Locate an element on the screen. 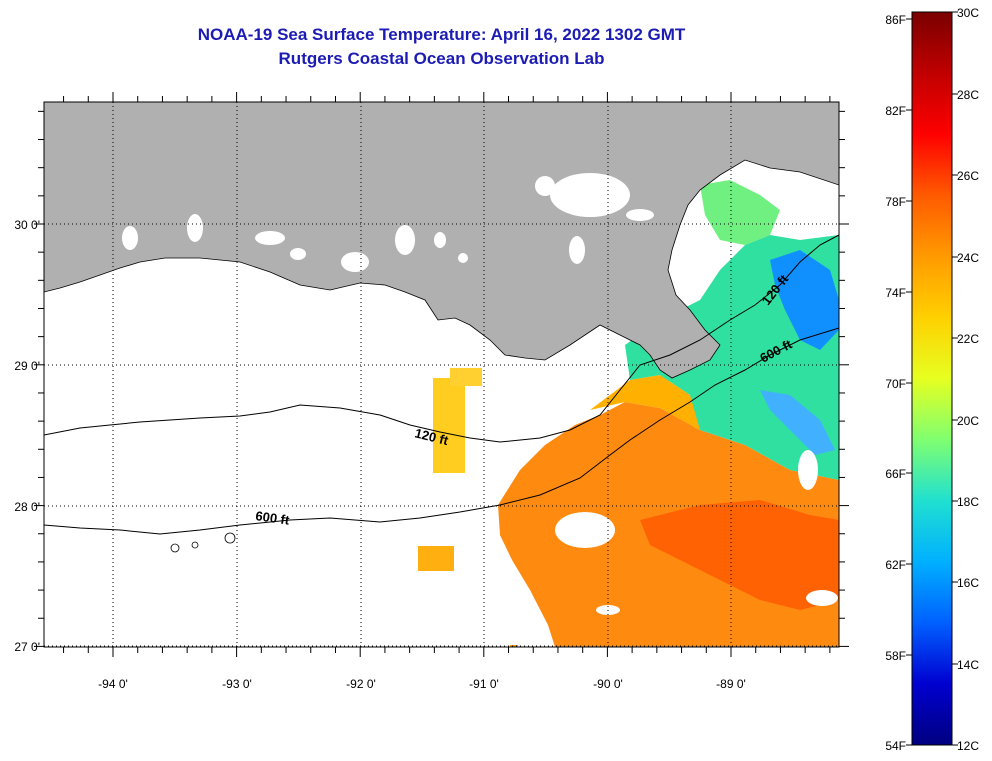 The height and width of the screenshot is (761, 992). colorbar-c-label: 14C is located at coordinates (968, 665).